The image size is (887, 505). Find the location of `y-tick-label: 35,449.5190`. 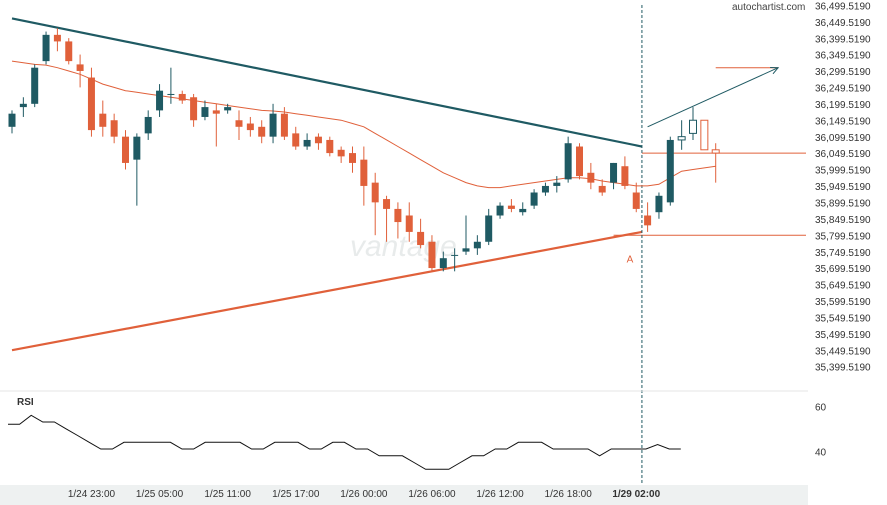

y-tick-label: 35,449.5190 is located at coordinates (843, 351).